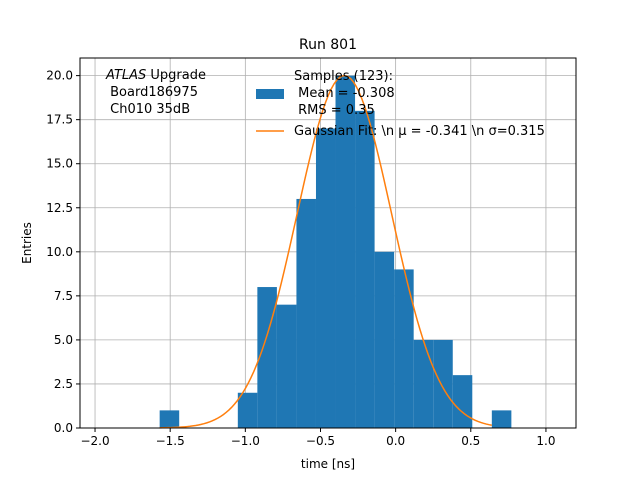 The width and height of the screenshot is (640, 485). Describe the element at coordinates (94, 441) in the screenshot. I see `x-tick-label: −2.0` at that location.